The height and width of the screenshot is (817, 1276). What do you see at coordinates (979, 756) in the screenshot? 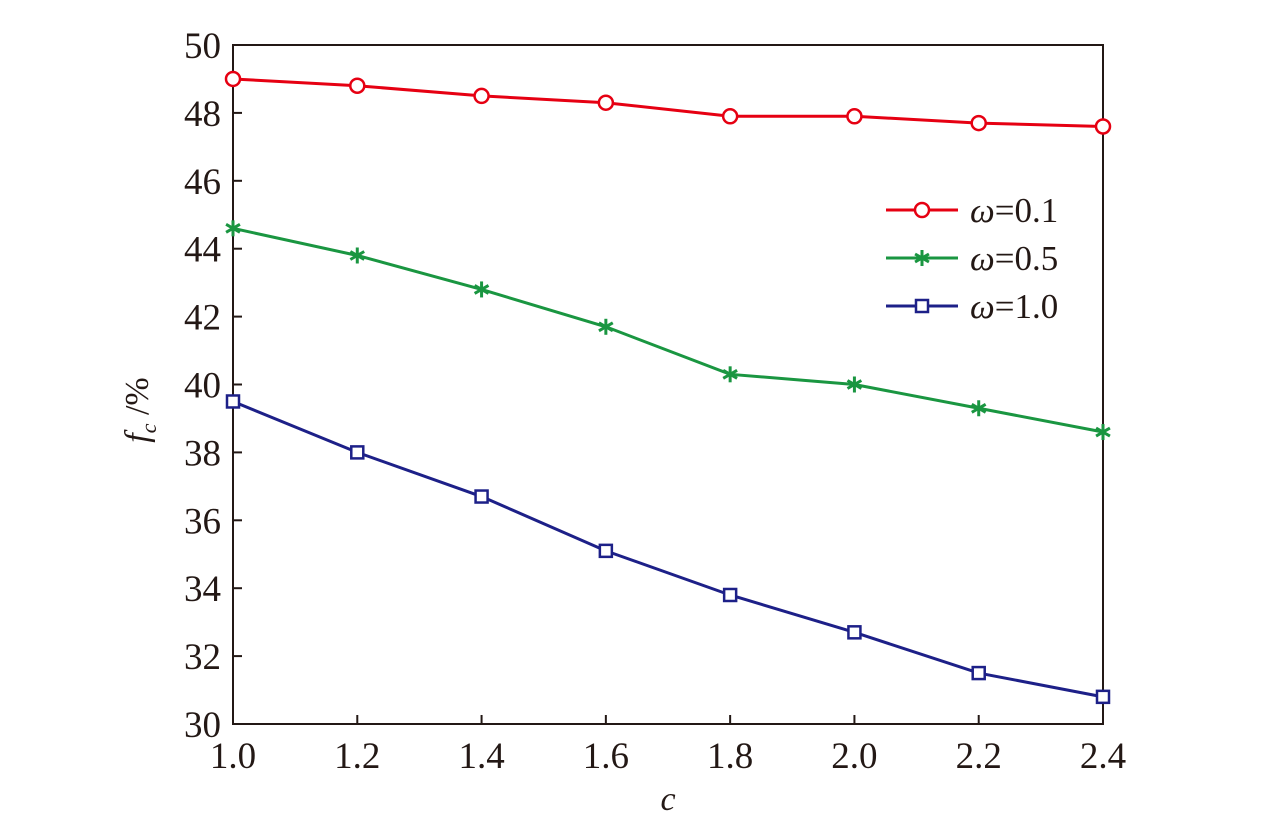
I see `x-tick-label: 2.2` at bounding box center [979, 756].